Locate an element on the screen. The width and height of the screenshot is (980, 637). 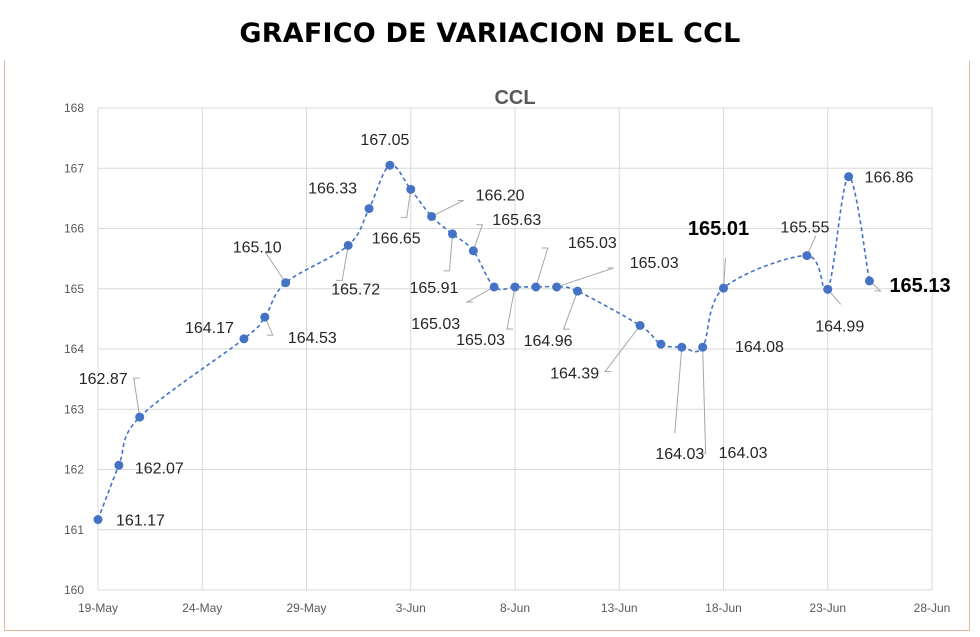
x-tick-label: 23-Jun is located at coordinates (827, 608).